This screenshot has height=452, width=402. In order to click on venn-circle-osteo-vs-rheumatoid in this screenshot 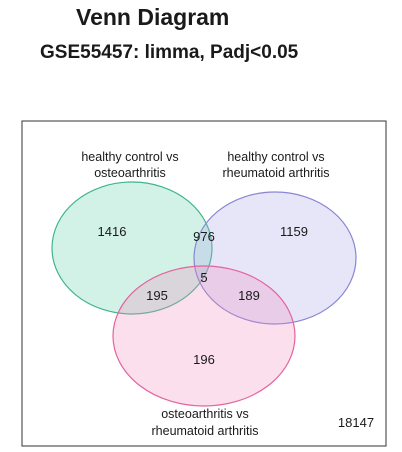, I will do `click(204, 336)`.